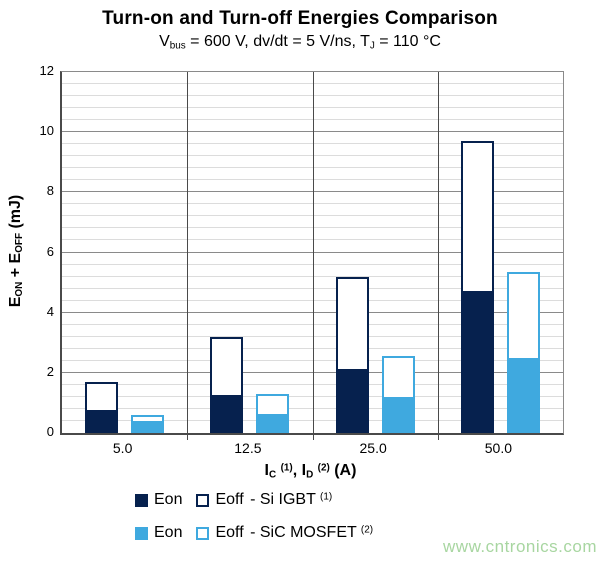 The image size is (600, 567). I want to click on legend-device-label: - Si IGBT (1), so click(291, 499).